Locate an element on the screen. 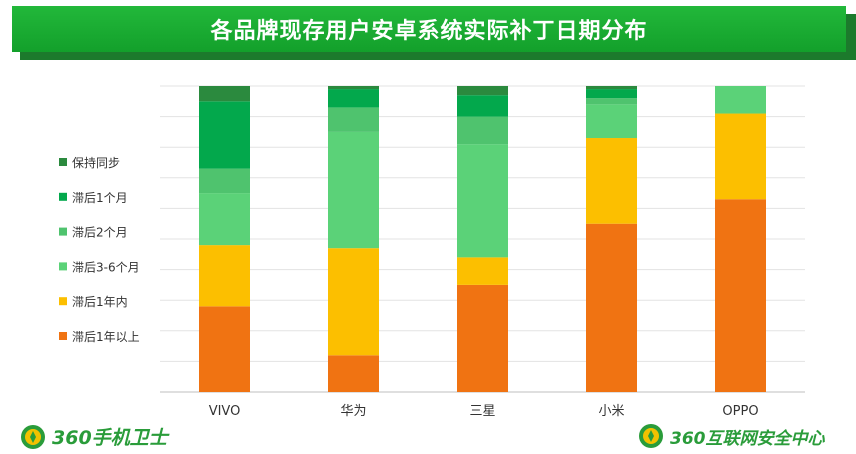 Image resolution: width=856 pixels, height=454 pixels. chart-title: 各品牌现存用户安卓系统实际补丁日期分布 is located at coordinates (429, 31).